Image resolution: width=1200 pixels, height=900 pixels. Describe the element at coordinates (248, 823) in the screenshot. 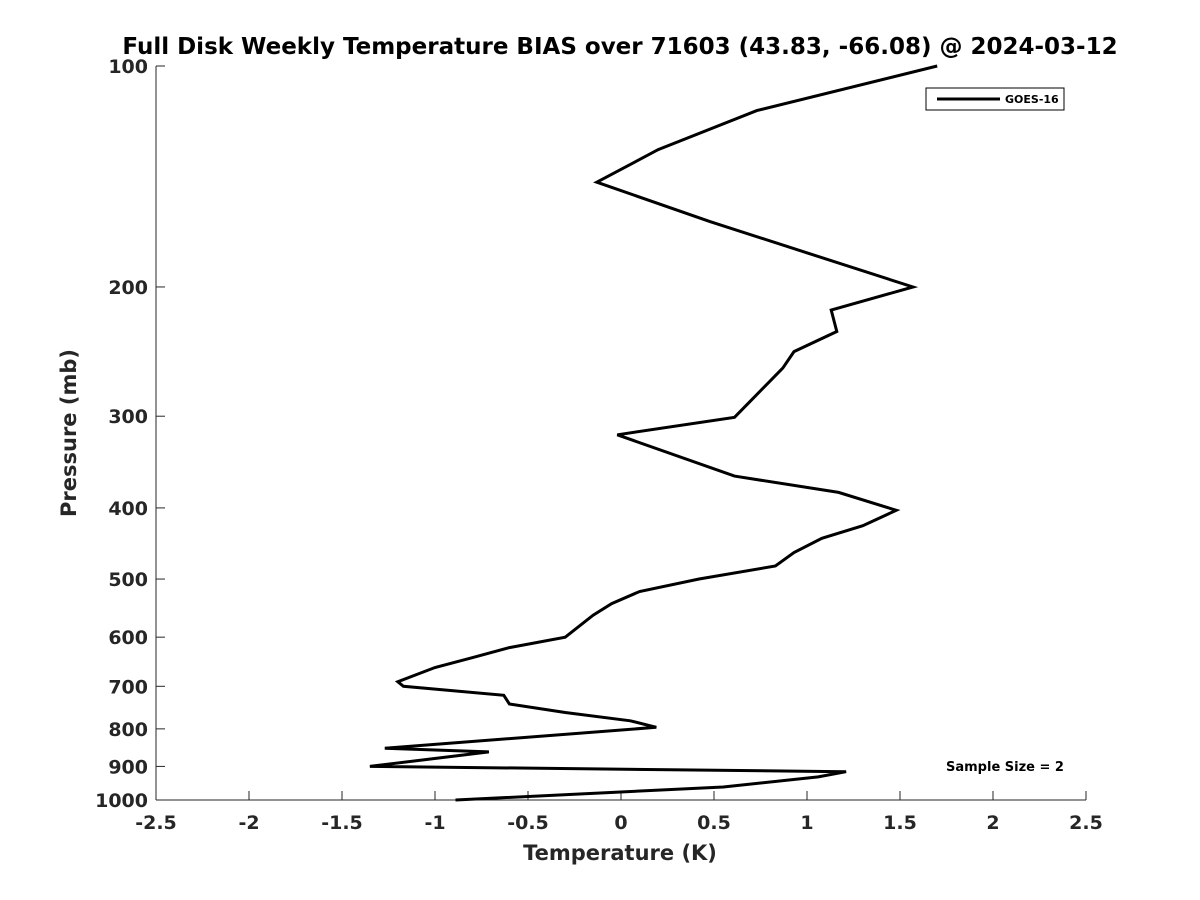

I see `x-tick-label: -2` at that location.